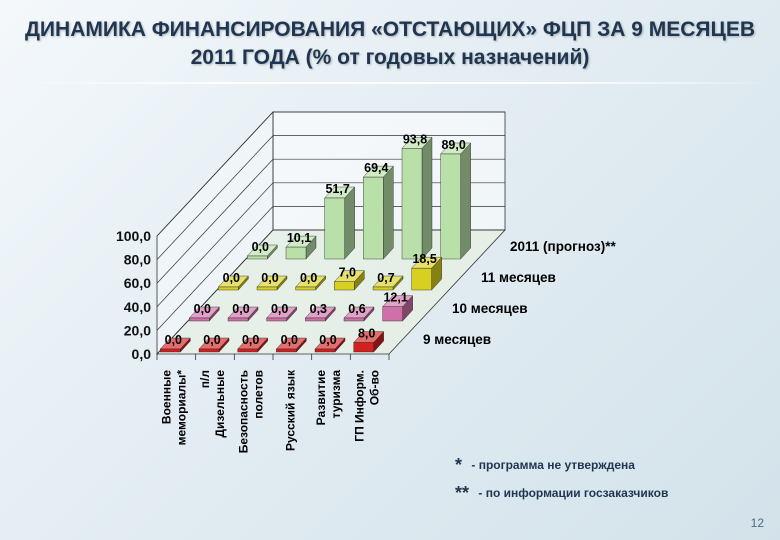 The image size is (780, 540). What do you see at coordinates (385, 278) in the screenshot?
I see `data-label: 0,7` at bounding box center [385, 278].